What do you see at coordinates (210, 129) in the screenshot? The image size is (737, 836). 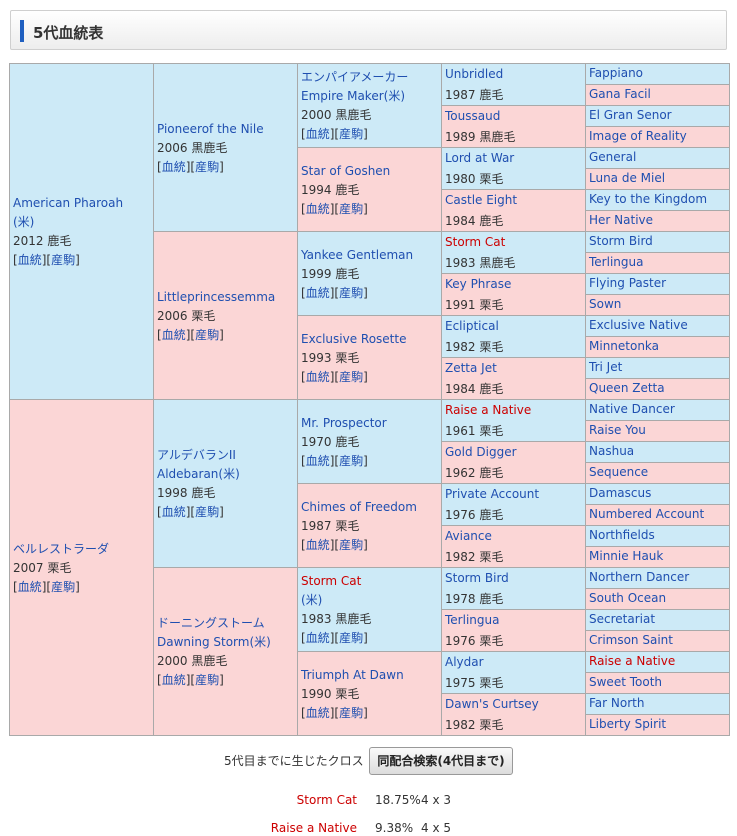 I see `horse-name-link: Pioneerof the Nile` at bounding box center [210, 129].